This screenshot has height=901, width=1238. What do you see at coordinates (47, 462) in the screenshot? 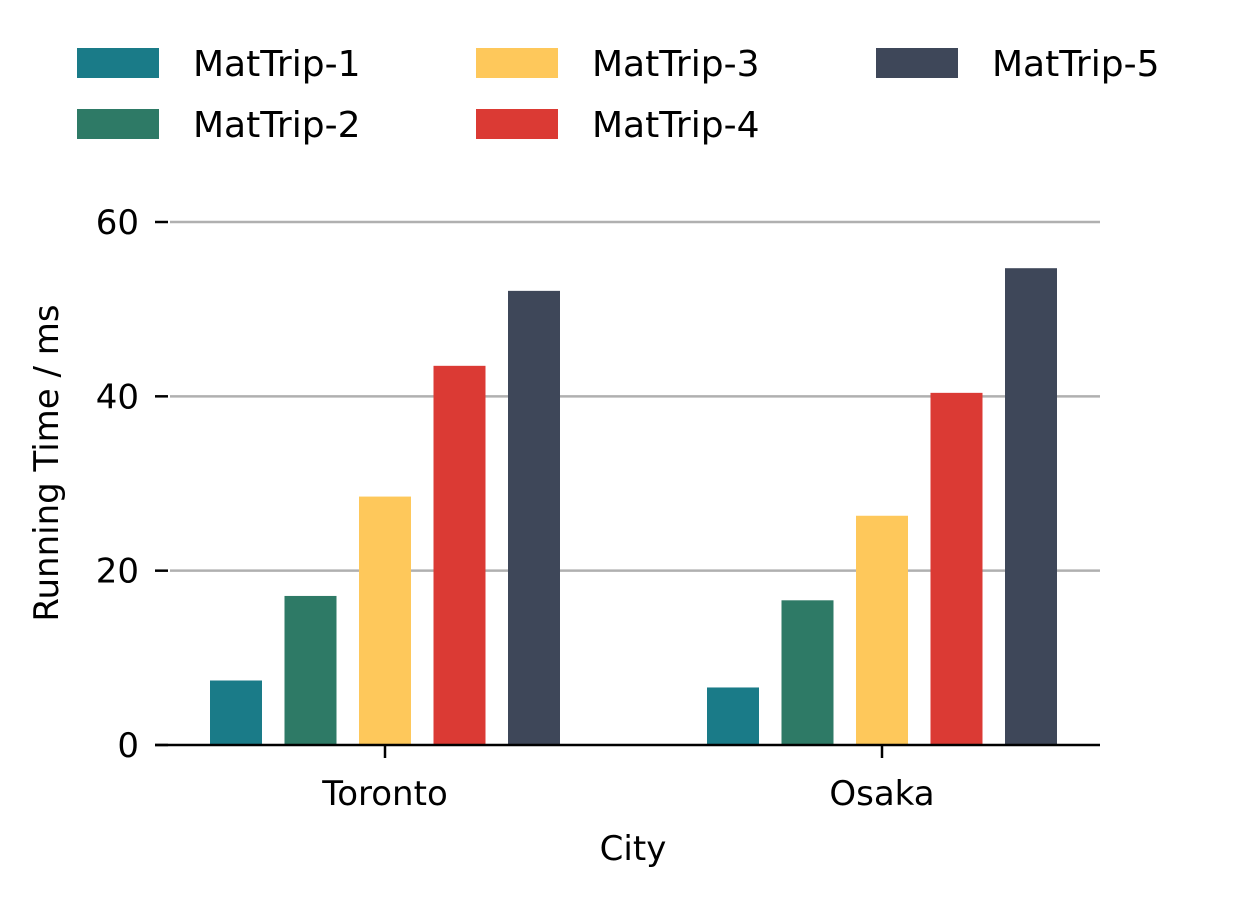
I see `y-axis-label: Running Time / ms` at bounding box center [47, 462].